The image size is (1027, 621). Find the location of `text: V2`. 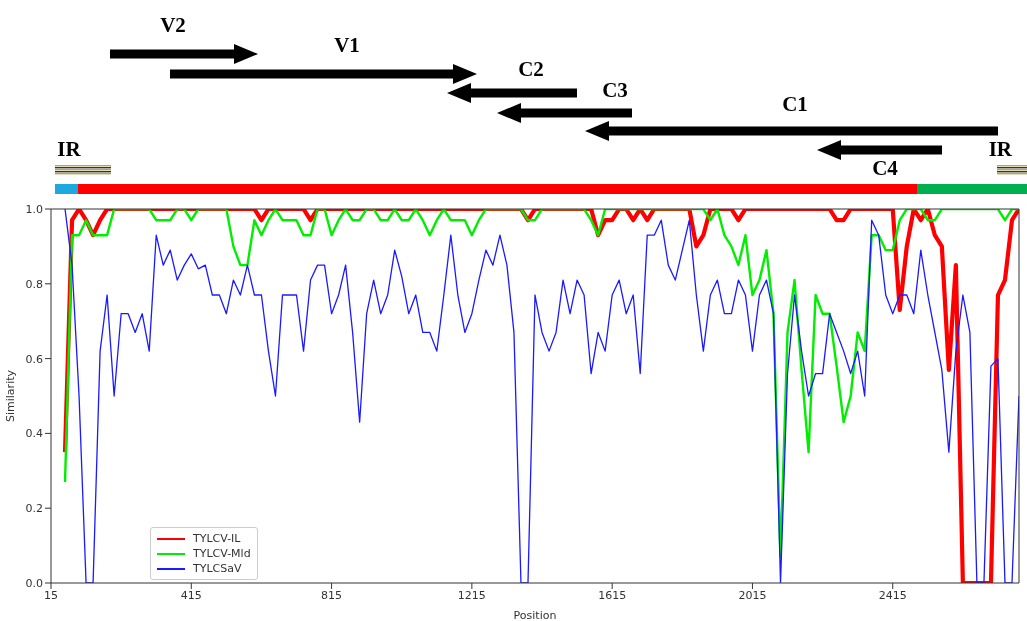

text: V2 is located at coordinates (173, 25).